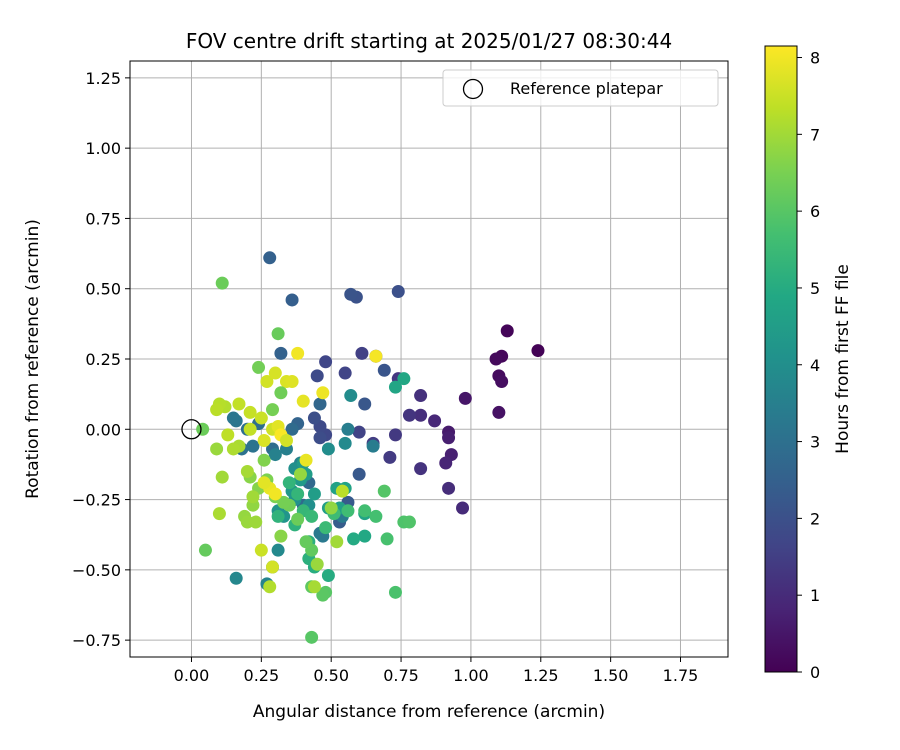 The height and width of the screenshot is (750, 900). I want to click on y-tick-label: 0.50, so click(103, 289).